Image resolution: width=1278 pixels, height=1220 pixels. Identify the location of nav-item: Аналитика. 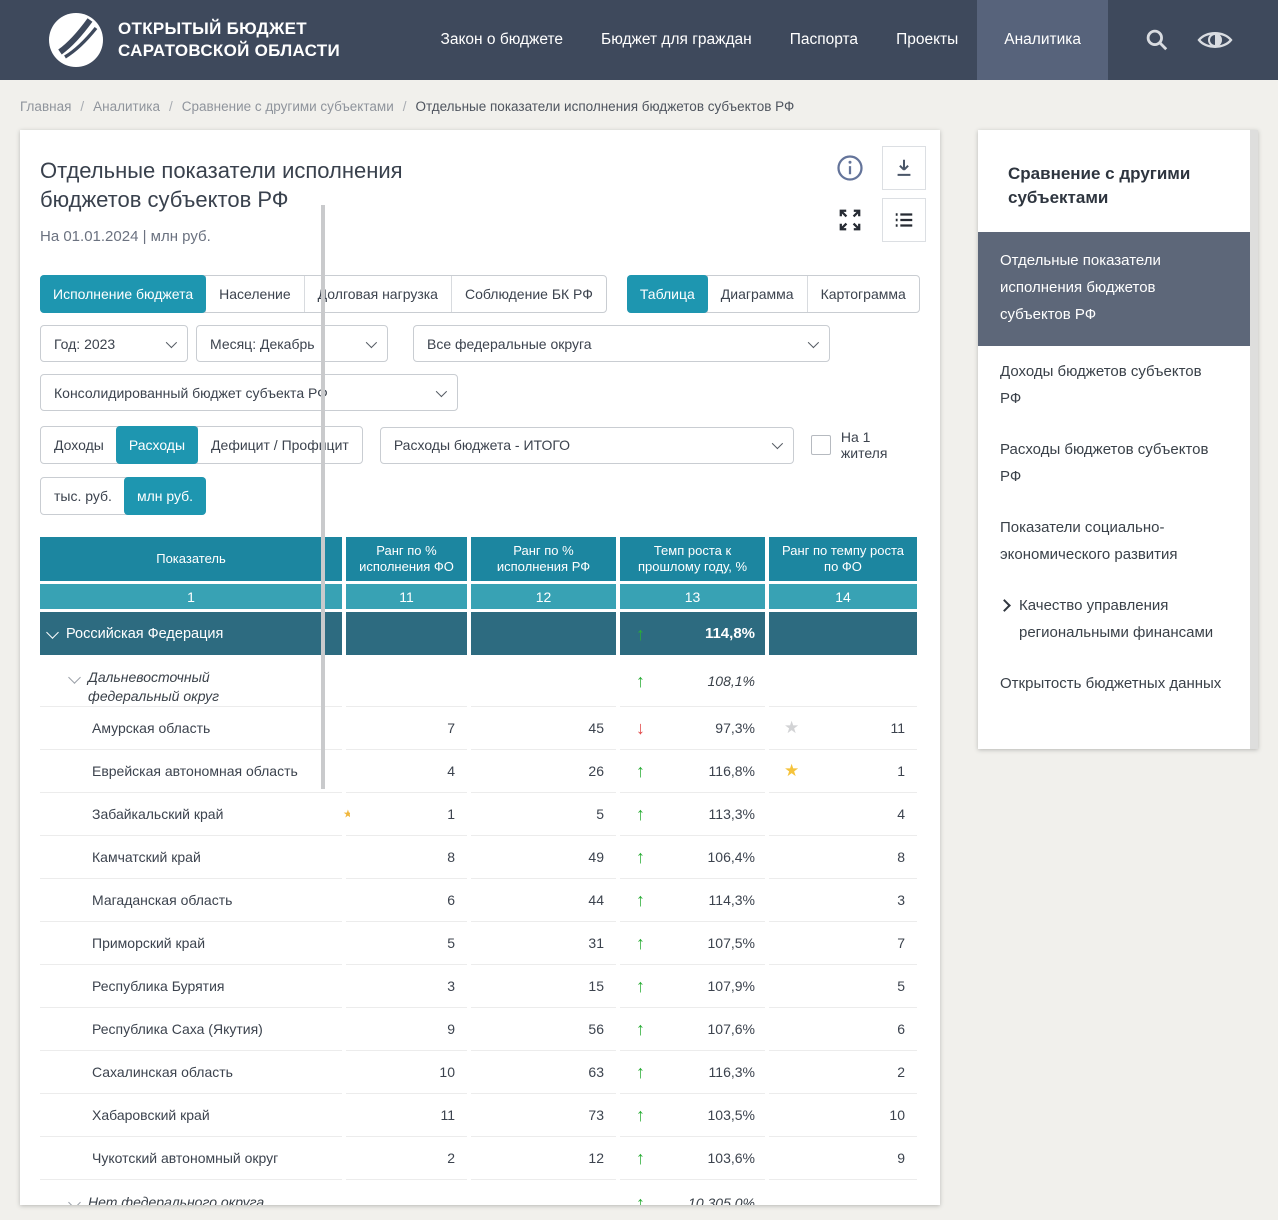
(1042, 40).